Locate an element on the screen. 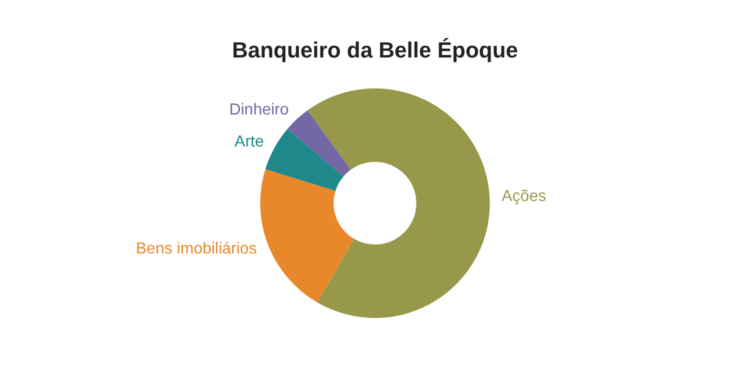 This screenshot has width=750, height=375. slice-label: Arte is located at coordinates (249, 142).